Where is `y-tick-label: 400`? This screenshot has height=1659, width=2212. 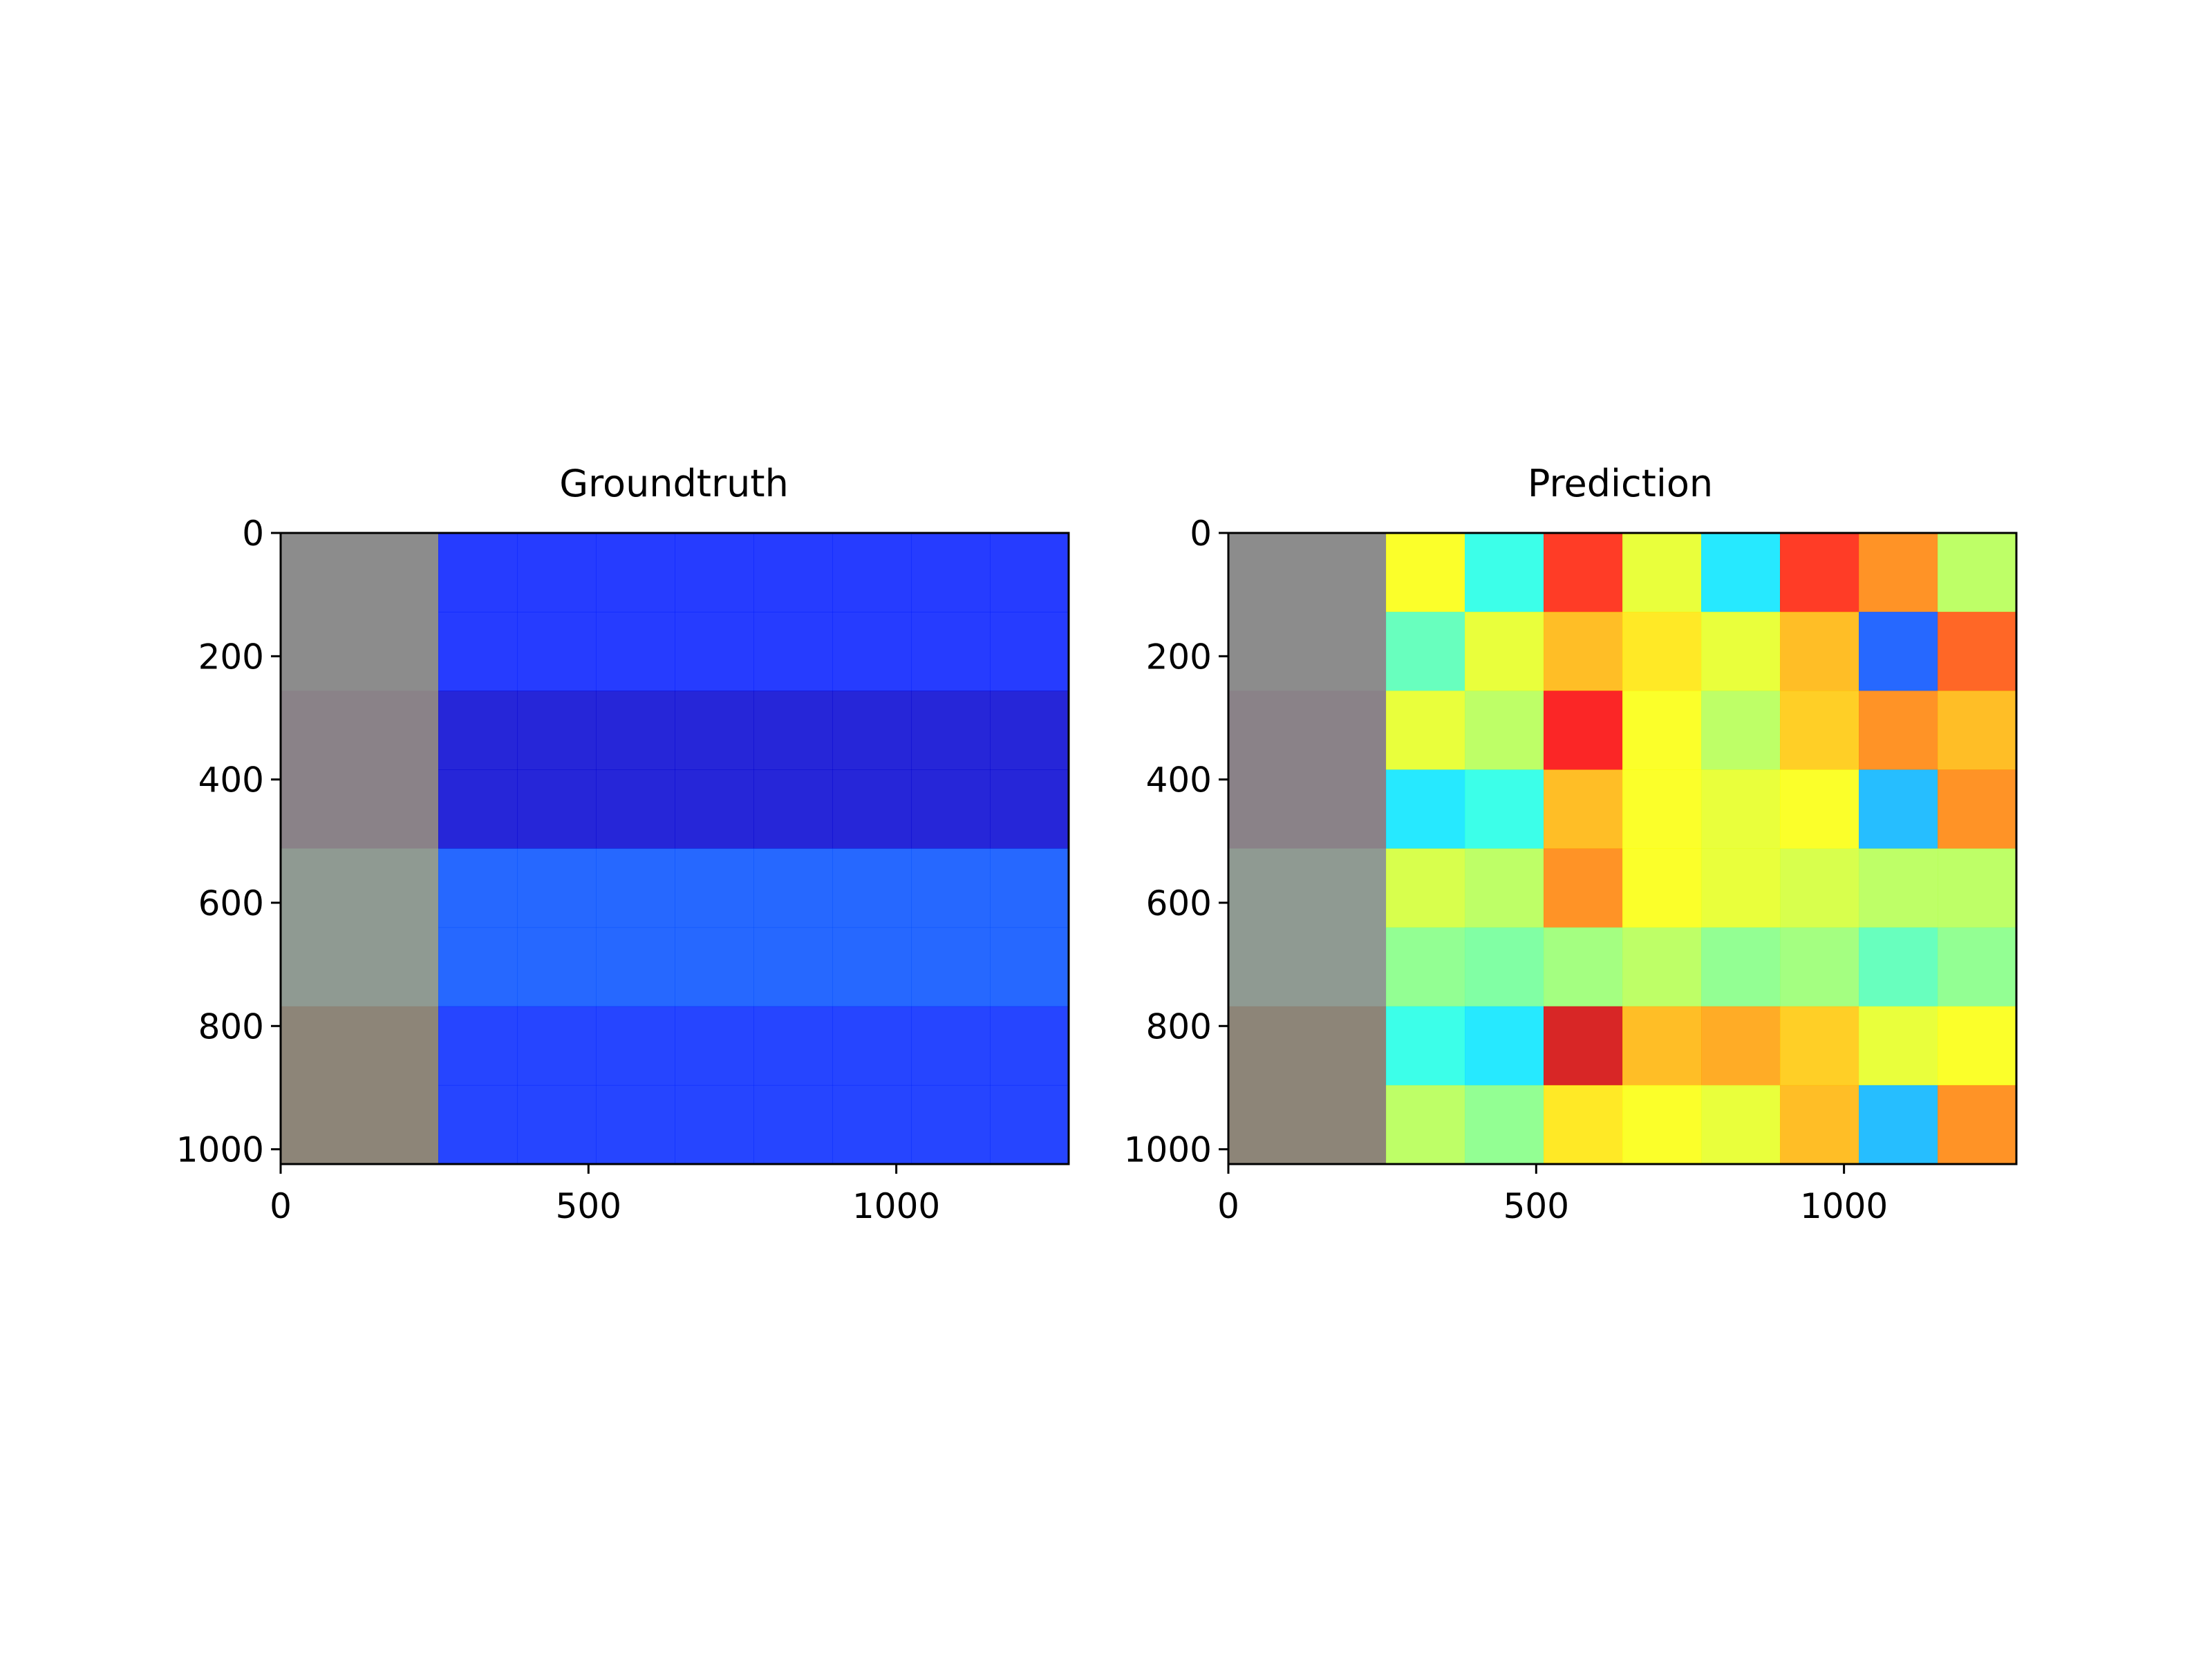
y-tick-label: 400 is located at coordinates (1179, 780).